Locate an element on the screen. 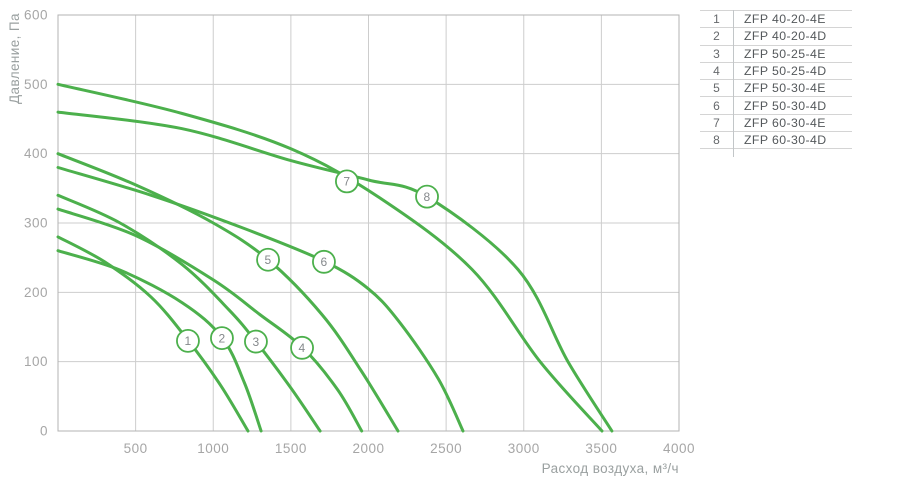 The width and height of the screenshot is (900, 487). curve-badge-label-5: 5 is located at coordinates (268, 260).